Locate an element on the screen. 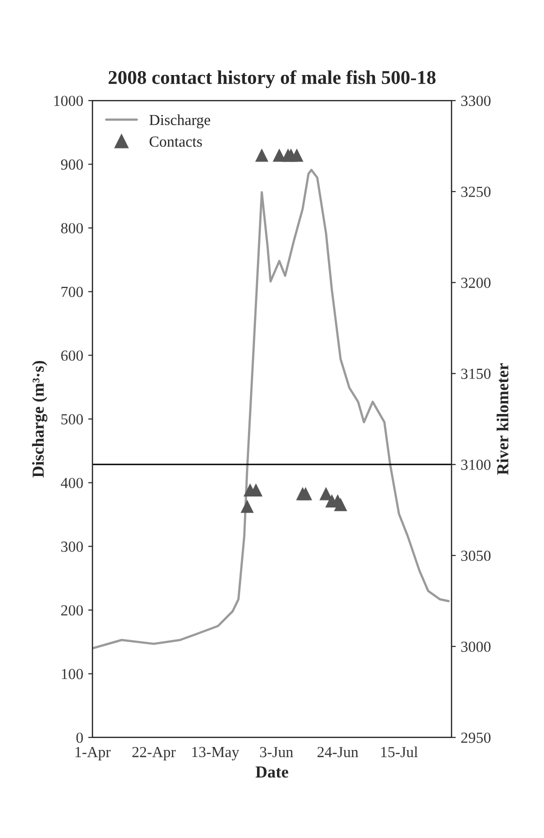 The width and height of the screenshot is (544, 838). x-axis-title: Date is located at coordinates (272, 772).